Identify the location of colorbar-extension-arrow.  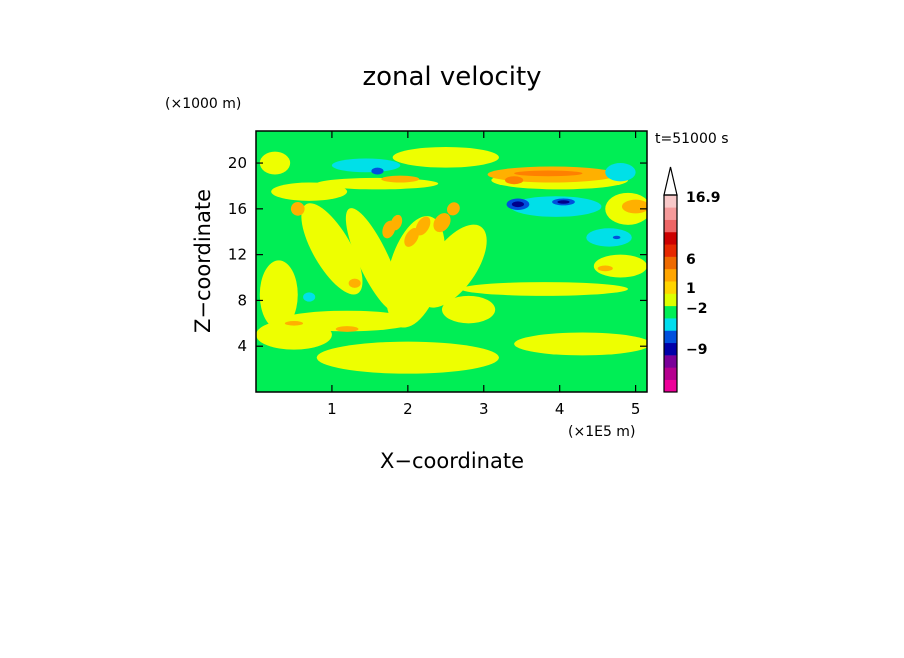
(670, 181).